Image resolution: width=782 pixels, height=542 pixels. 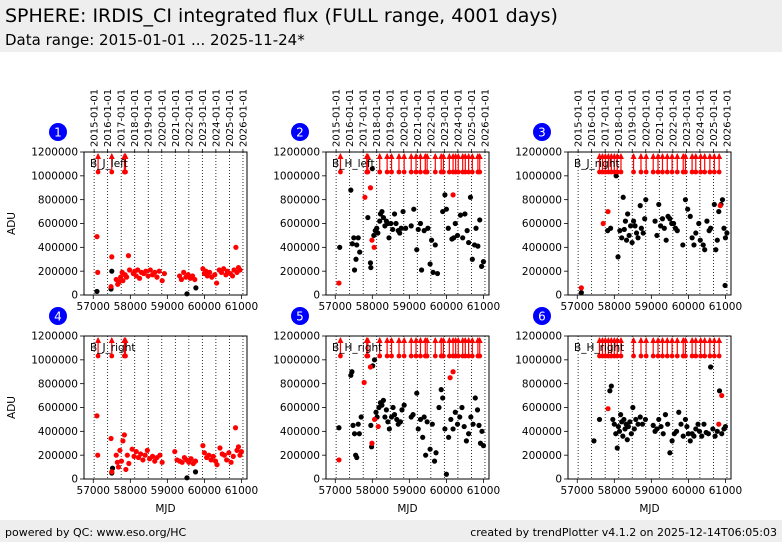 I want to click on x-tick-label: 58000, so click(x=130, y=307).